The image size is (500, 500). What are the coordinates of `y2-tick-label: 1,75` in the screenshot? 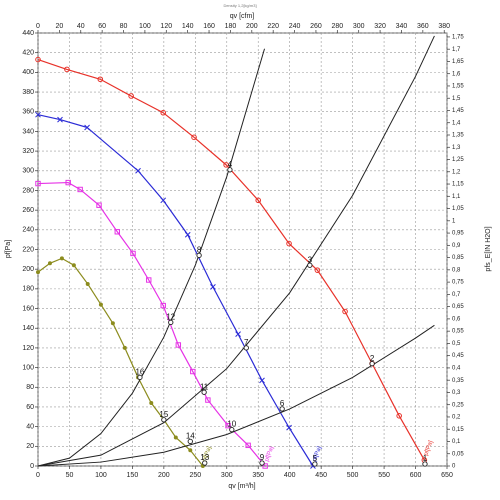 It's located at (458, 38).